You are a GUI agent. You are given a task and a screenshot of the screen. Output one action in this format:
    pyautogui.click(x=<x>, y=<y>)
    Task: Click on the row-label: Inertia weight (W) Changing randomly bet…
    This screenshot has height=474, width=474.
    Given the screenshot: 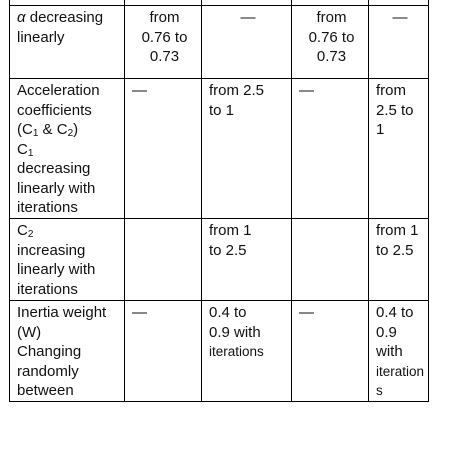 What is the action you would take?
    pyautogui.click(x=67, y=351)
    